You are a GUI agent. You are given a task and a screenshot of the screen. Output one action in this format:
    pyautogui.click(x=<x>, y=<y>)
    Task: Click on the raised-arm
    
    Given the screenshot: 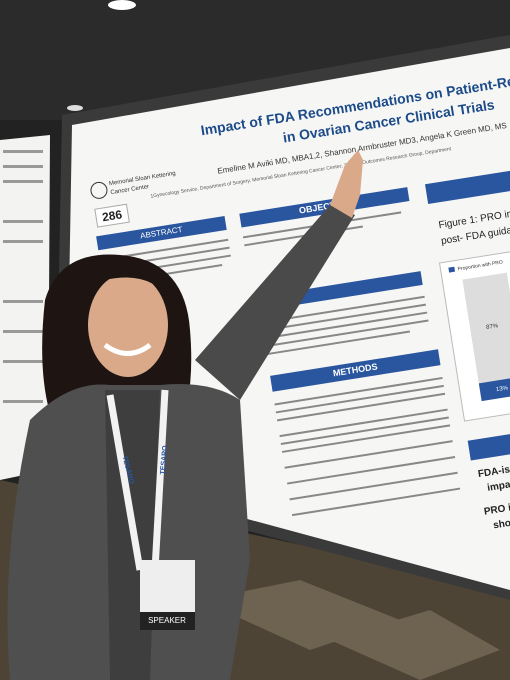 What is the action you would take?
    pyautogui.click(x=275, y=302)
    